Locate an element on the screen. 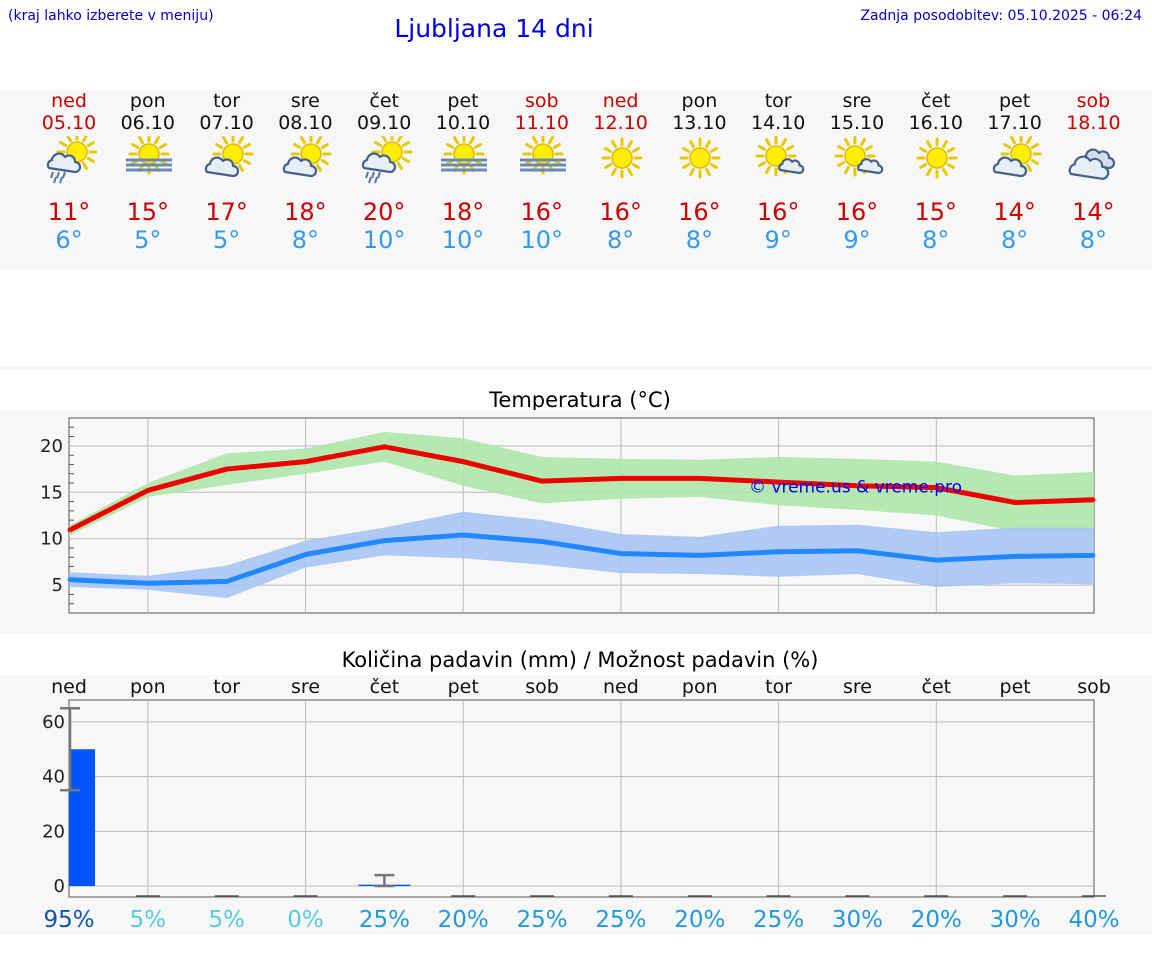 The image size is (1152, 975). day-name: ned is located at coordinates (69, 101).